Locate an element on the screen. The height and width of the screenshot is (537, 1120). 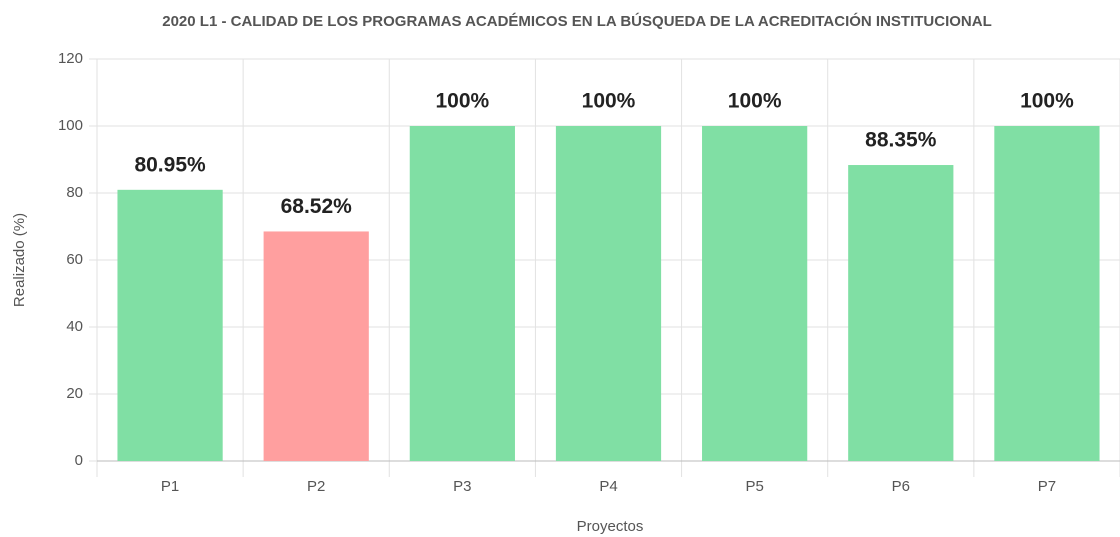
y-tick-label: 80 is located at coordinates (74, 192).